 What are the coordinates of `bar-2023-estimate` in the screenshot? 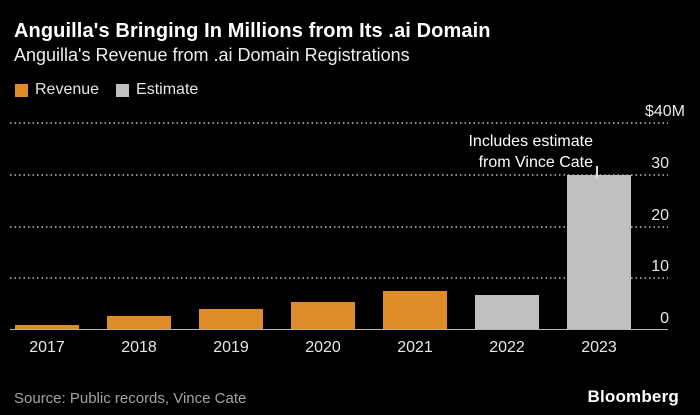 It's located at (599, 251).